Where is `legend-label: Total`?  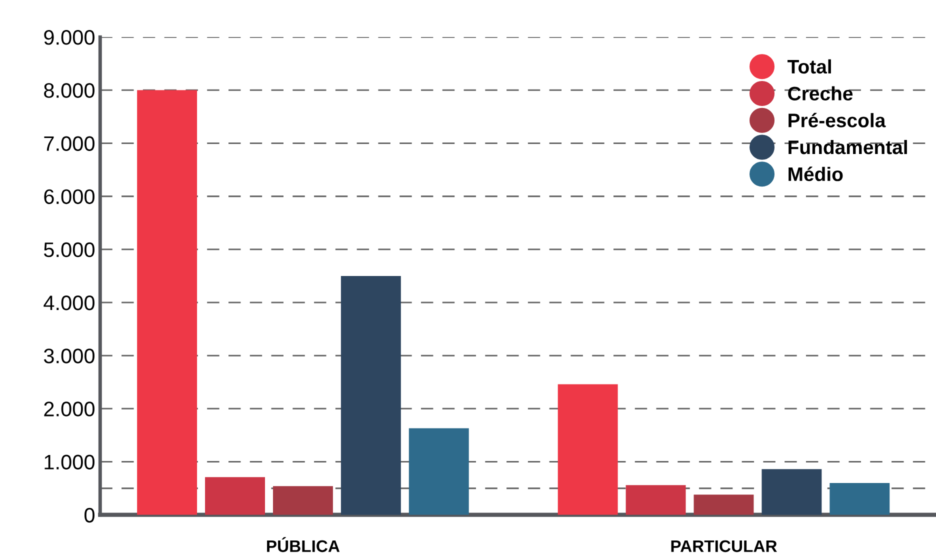
legend-label: Total is located at coordinates (809, 66).